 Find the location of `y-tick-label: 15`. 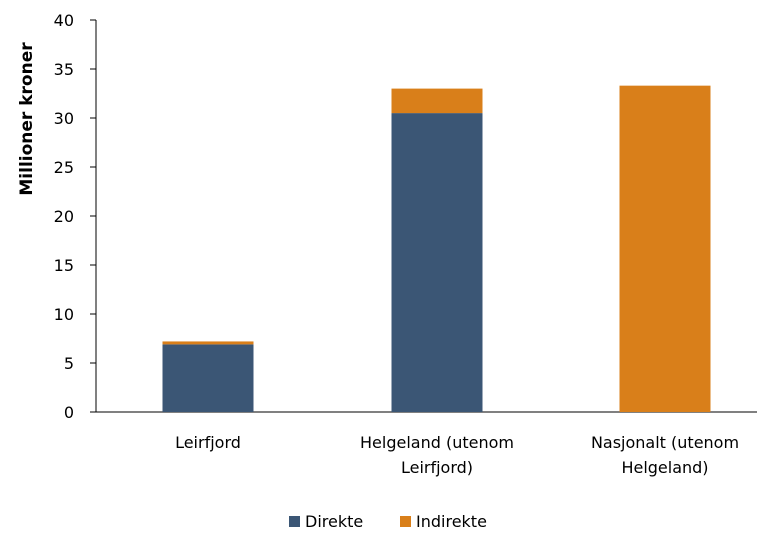

y-tick-label: 15 is located at coordinates (64, 265).